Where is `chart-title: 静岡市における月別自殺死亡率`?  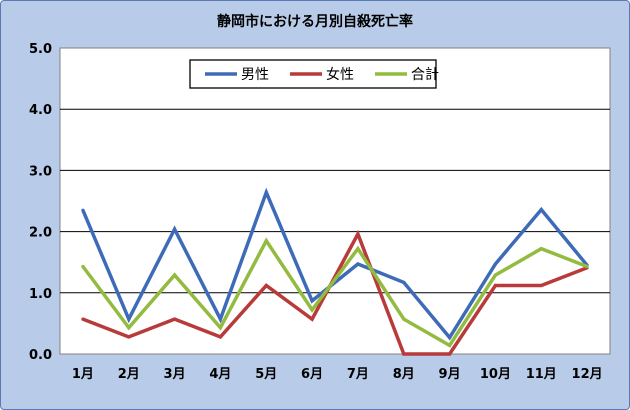
chart-title: 静岡市における月別自殺死亡率 is located at coordinates (315, 21).